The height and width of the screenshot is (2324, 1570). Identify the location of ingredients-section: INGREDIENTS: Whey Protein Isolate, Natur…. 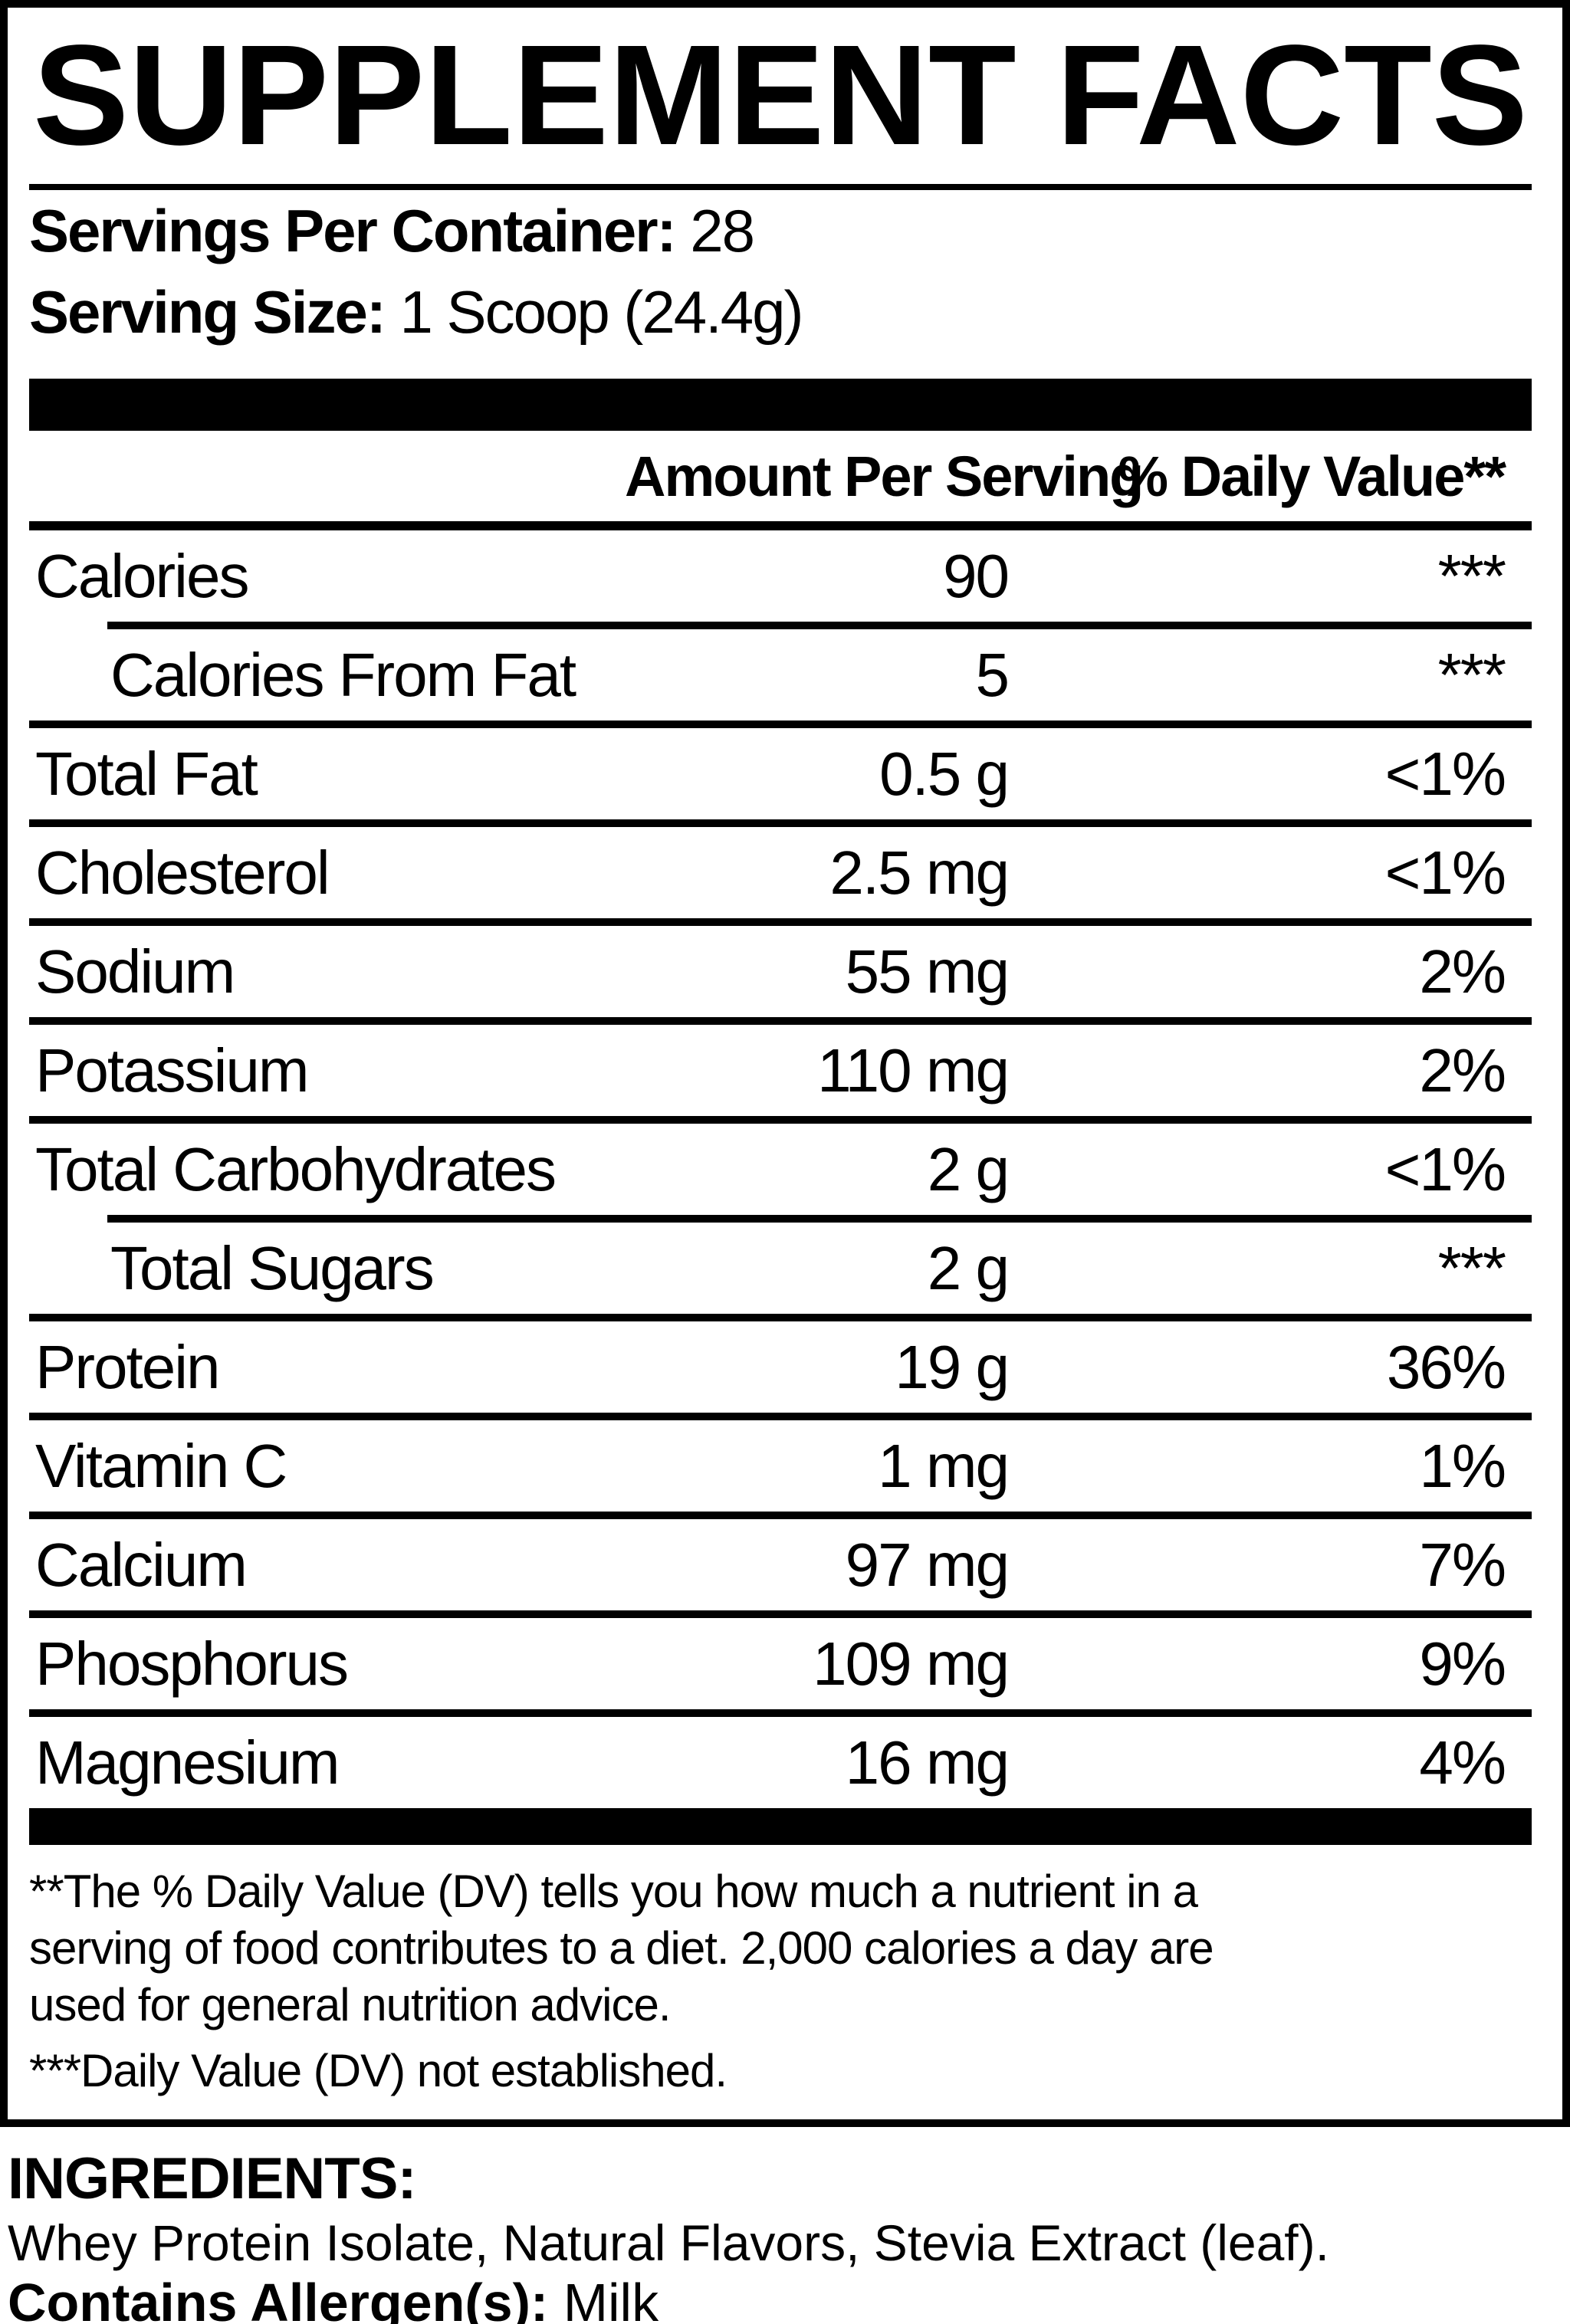
(789, 2235).